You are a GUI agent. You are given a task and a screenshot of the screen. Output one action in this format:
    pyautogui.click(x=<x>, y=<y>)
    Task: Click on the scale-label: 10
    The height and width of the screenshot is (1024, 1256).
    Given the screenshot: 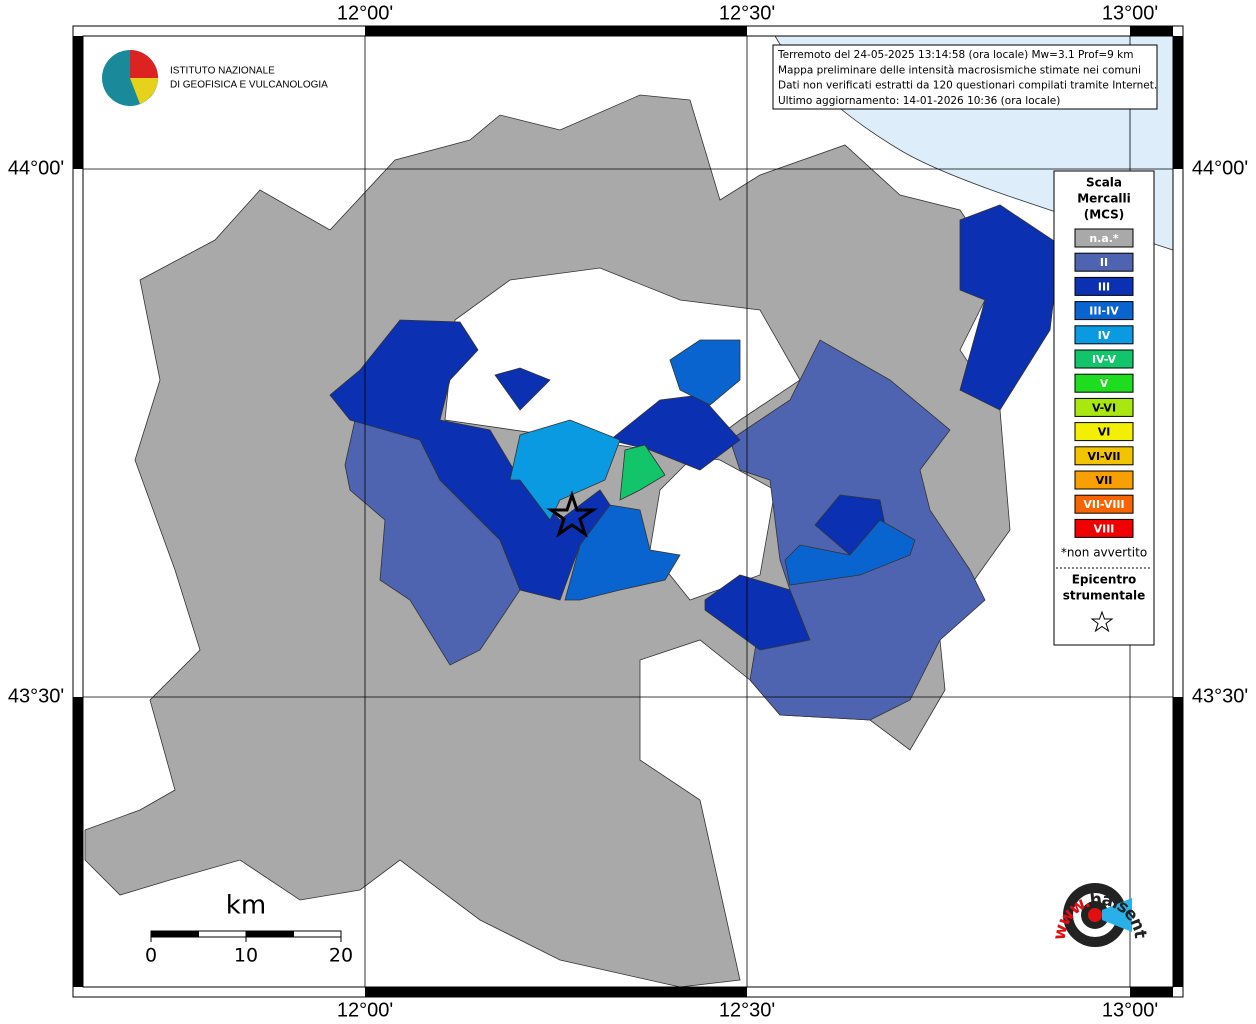 What is the action you would take?
    pyautogui.click(x=246, y=956)
    